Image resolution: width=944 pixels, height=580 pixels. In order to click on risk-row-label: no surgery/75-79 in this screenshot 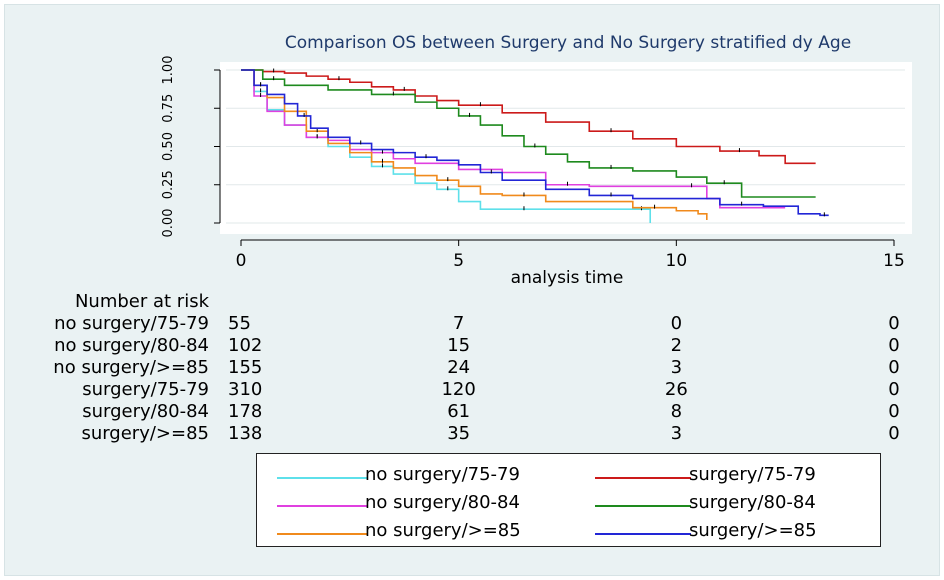, I will do `click(131, 323)`.